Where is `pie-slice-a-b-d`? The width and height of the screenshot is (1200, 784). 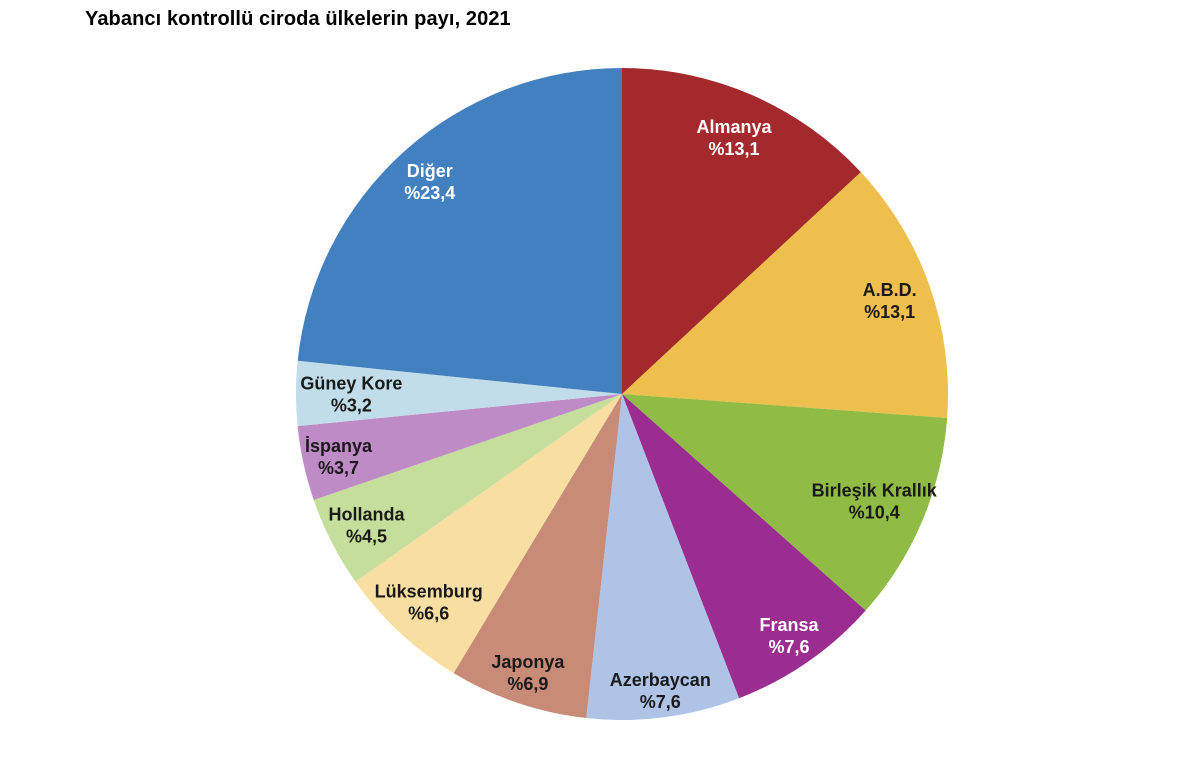
pie-slice-a-b-d is located at coordinates (785, 295).